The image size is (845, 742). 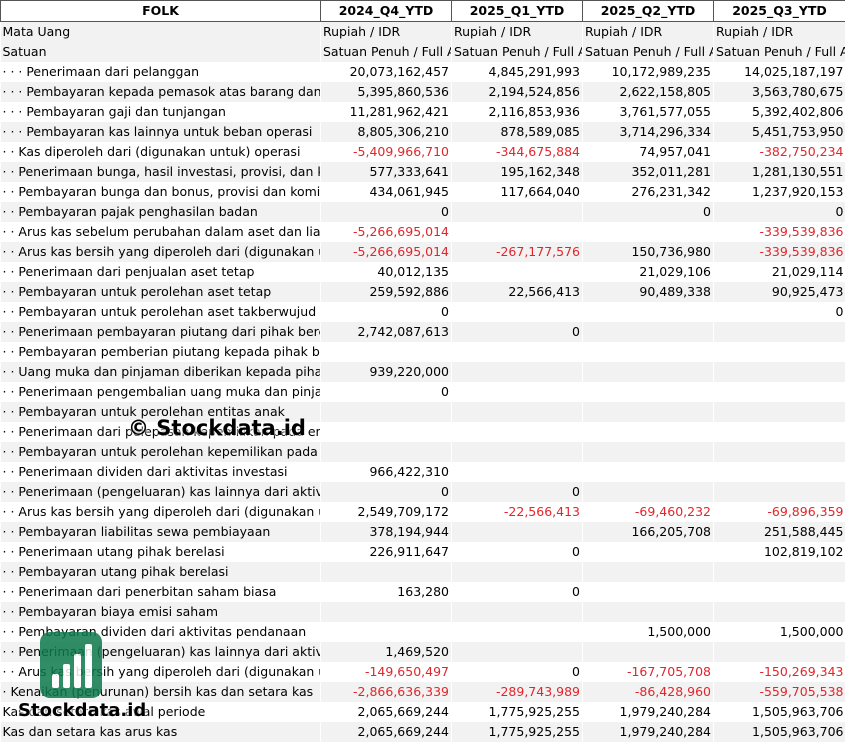 I want to click on value-cell: 166,205,708, so click(x=648, y=532).